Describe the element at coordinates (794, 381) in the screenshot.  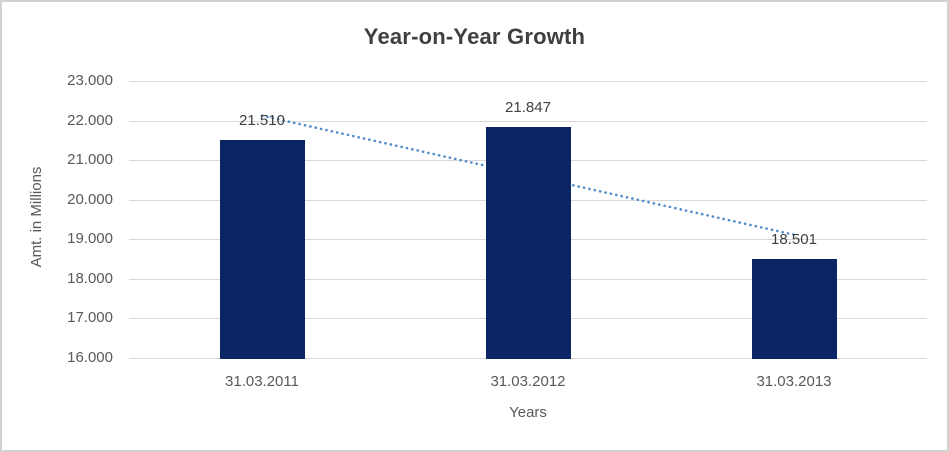
I see `x-tick-label: 31.03.2013` at that location.